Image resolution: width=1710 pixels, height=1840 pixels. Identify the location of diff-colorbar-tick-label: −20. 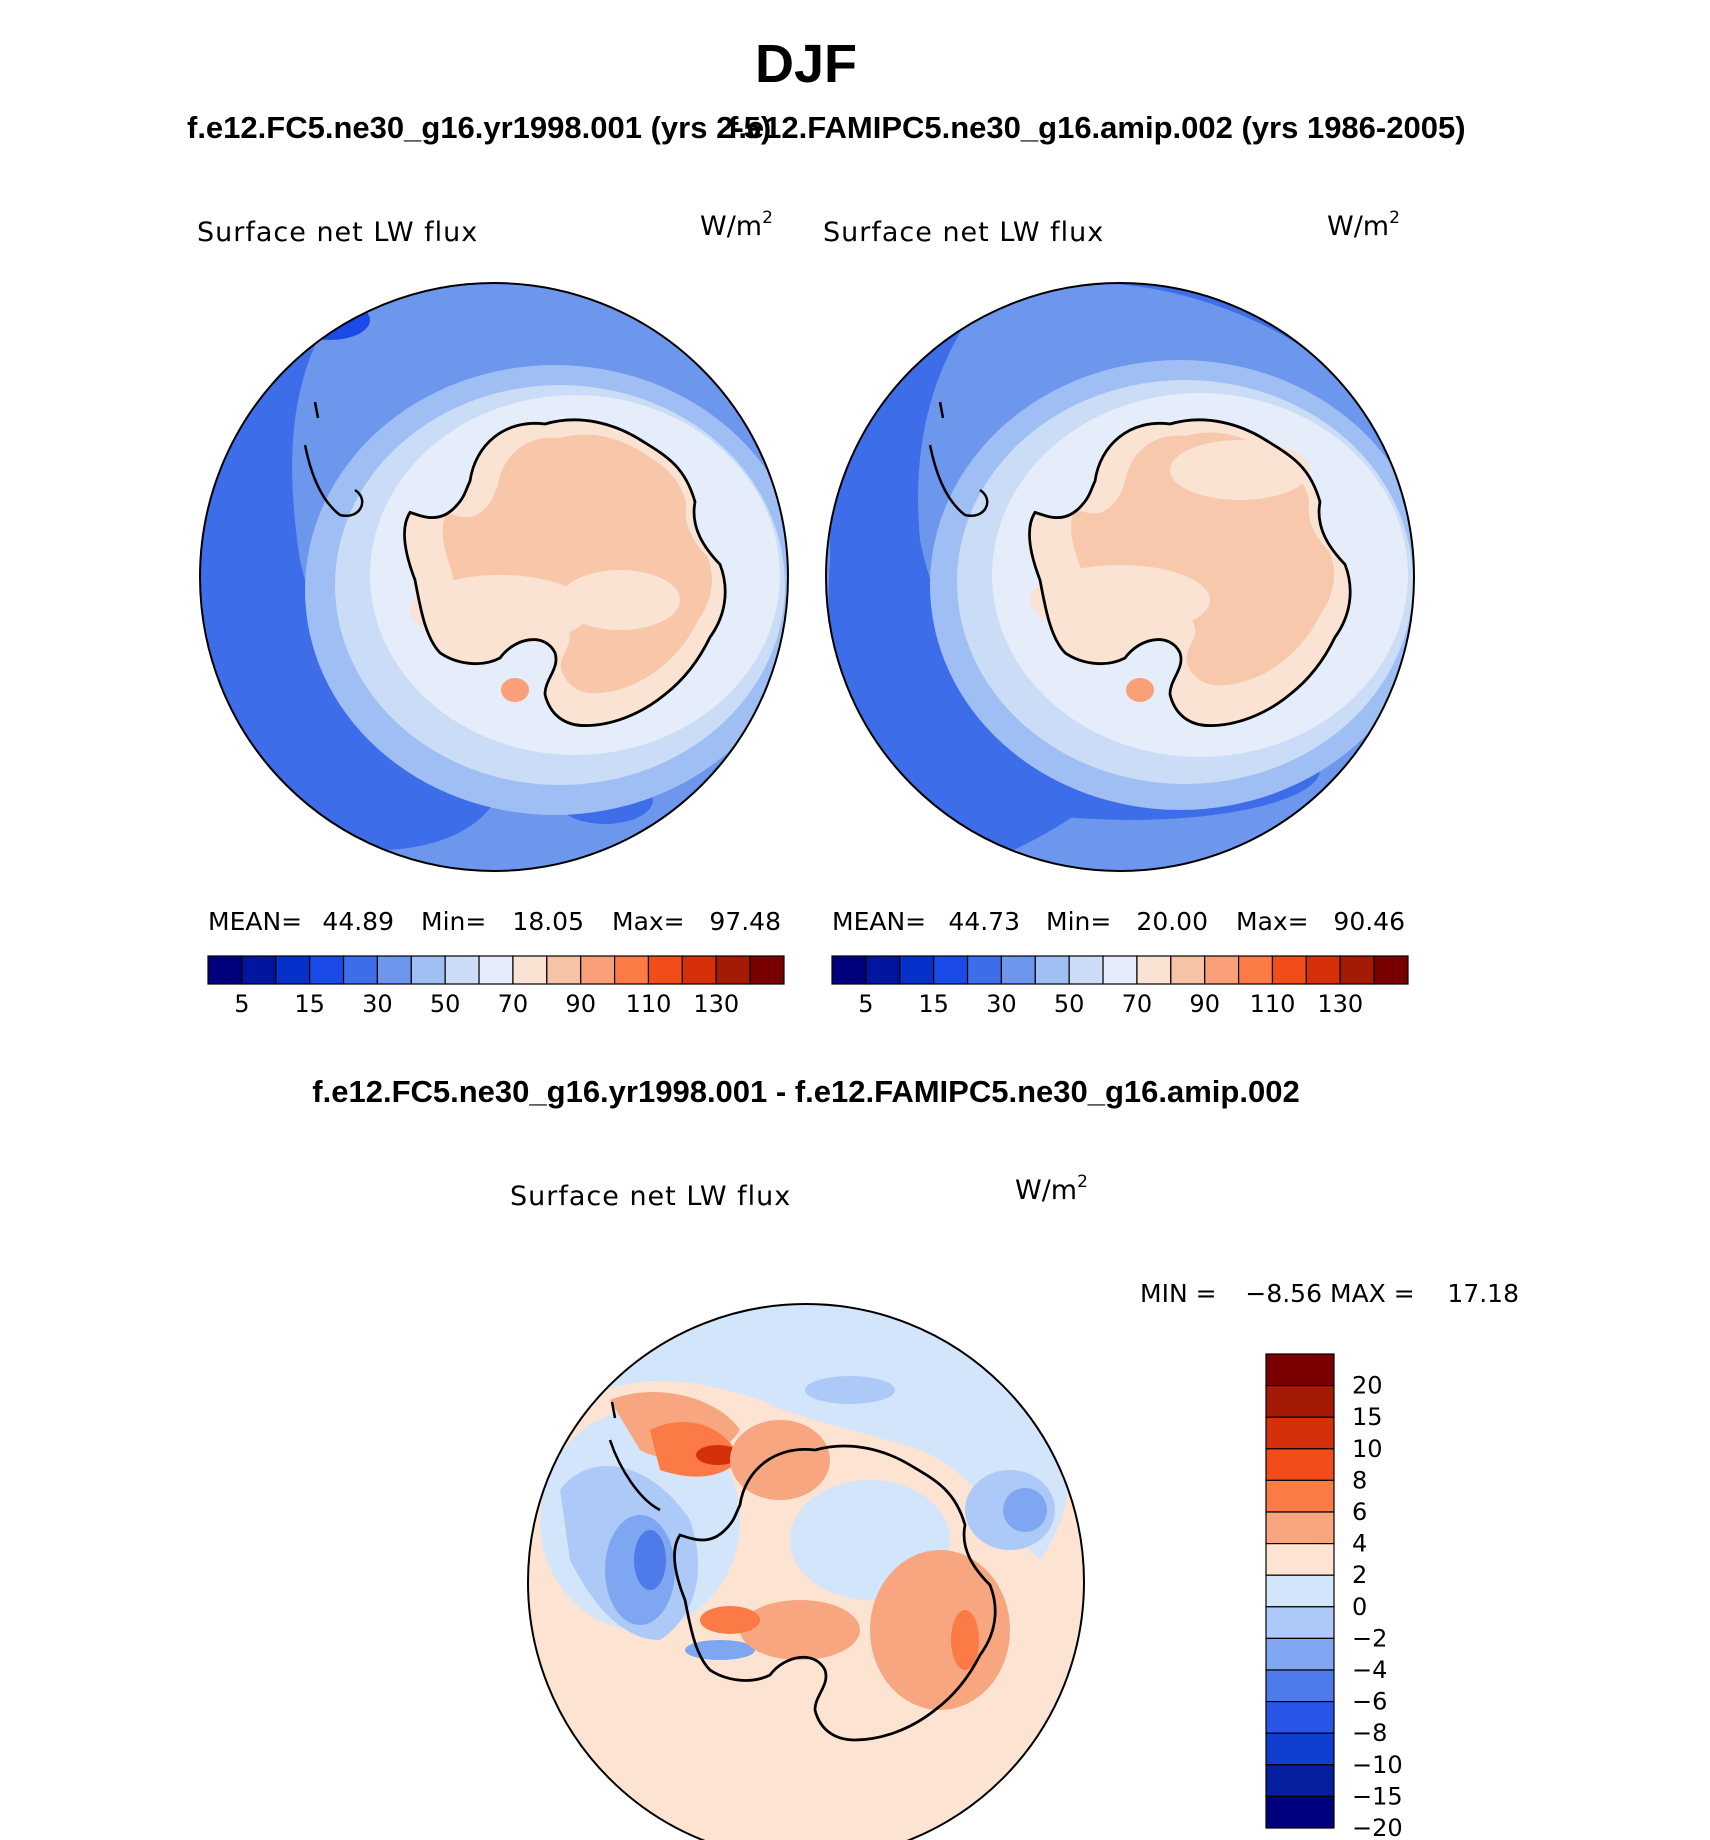
(1377, 1827).